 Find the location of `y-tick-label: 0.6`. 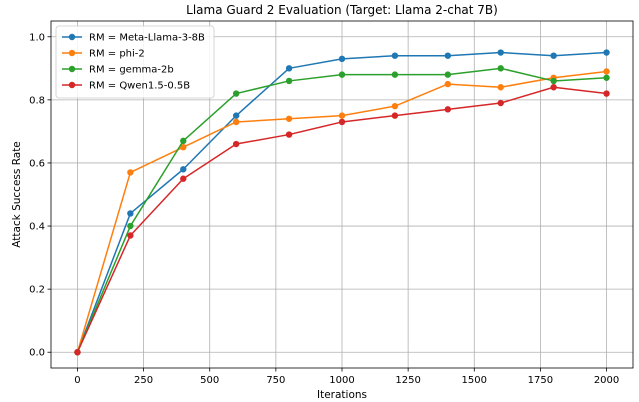

y-tick-label: 0.6 is located at coordinates (37, 163).